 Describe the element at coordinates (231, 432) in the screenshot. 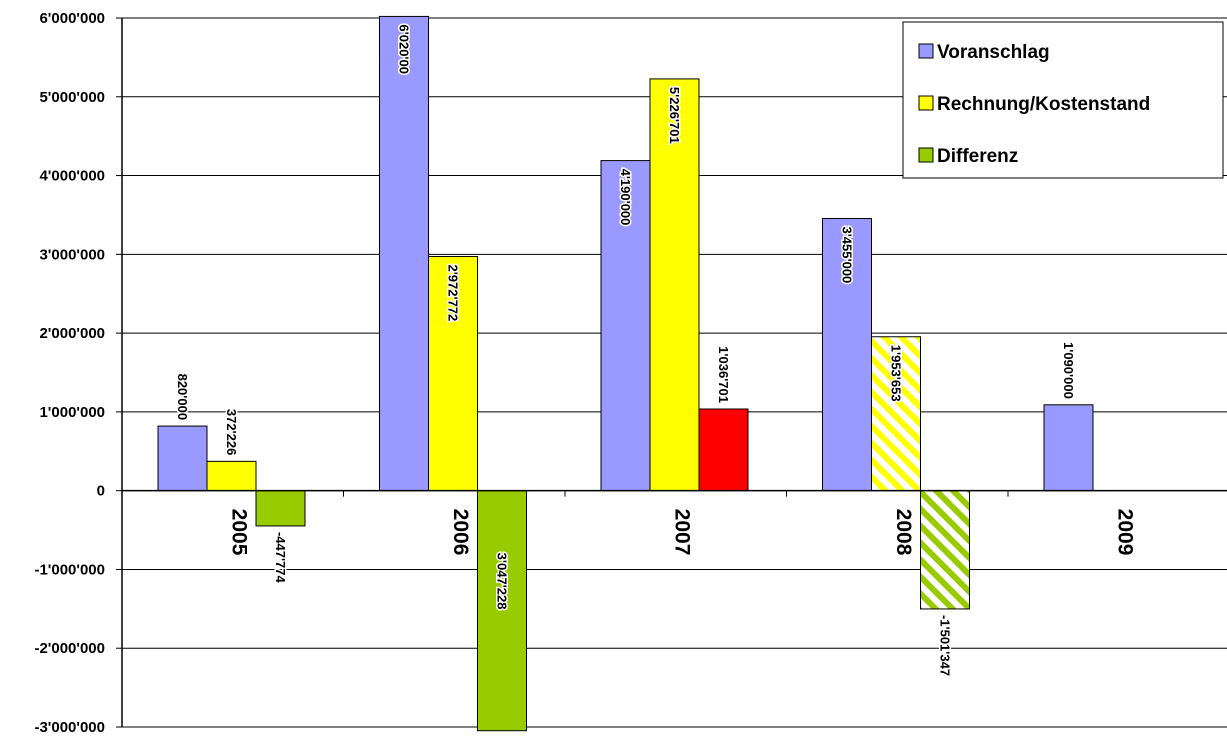

I see `data-label-2005-1: 372'226` at that location.